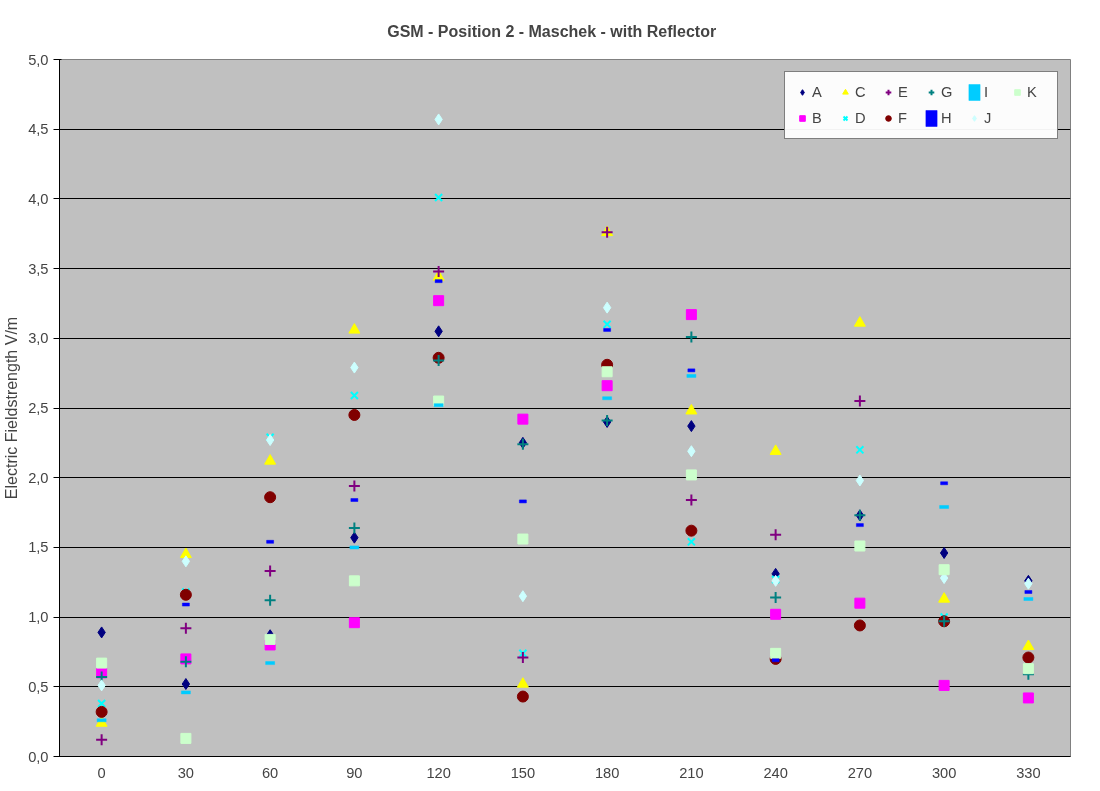 The height and width of the screenshot is (791, 1100). What do you see at coordinates (438, 772) in the screenshot?
I see `x-tick-label: 120` at bounding box center [438, 772].